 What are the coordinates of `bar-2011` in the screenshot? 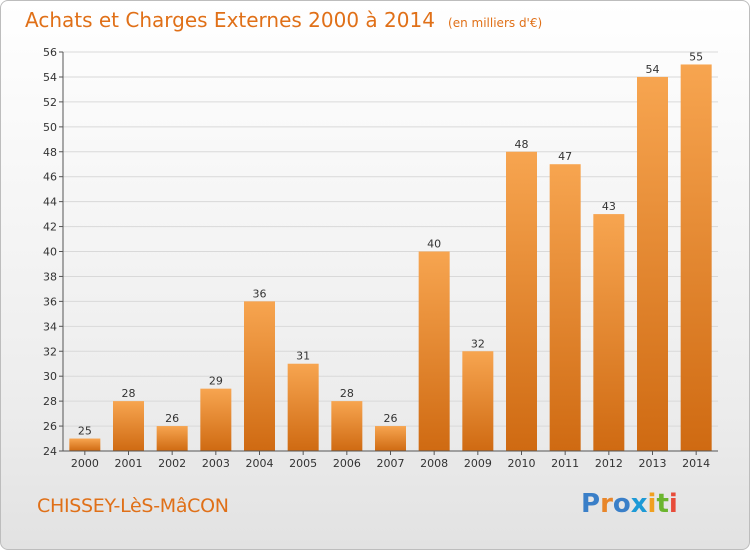 It's located at (565, 307).